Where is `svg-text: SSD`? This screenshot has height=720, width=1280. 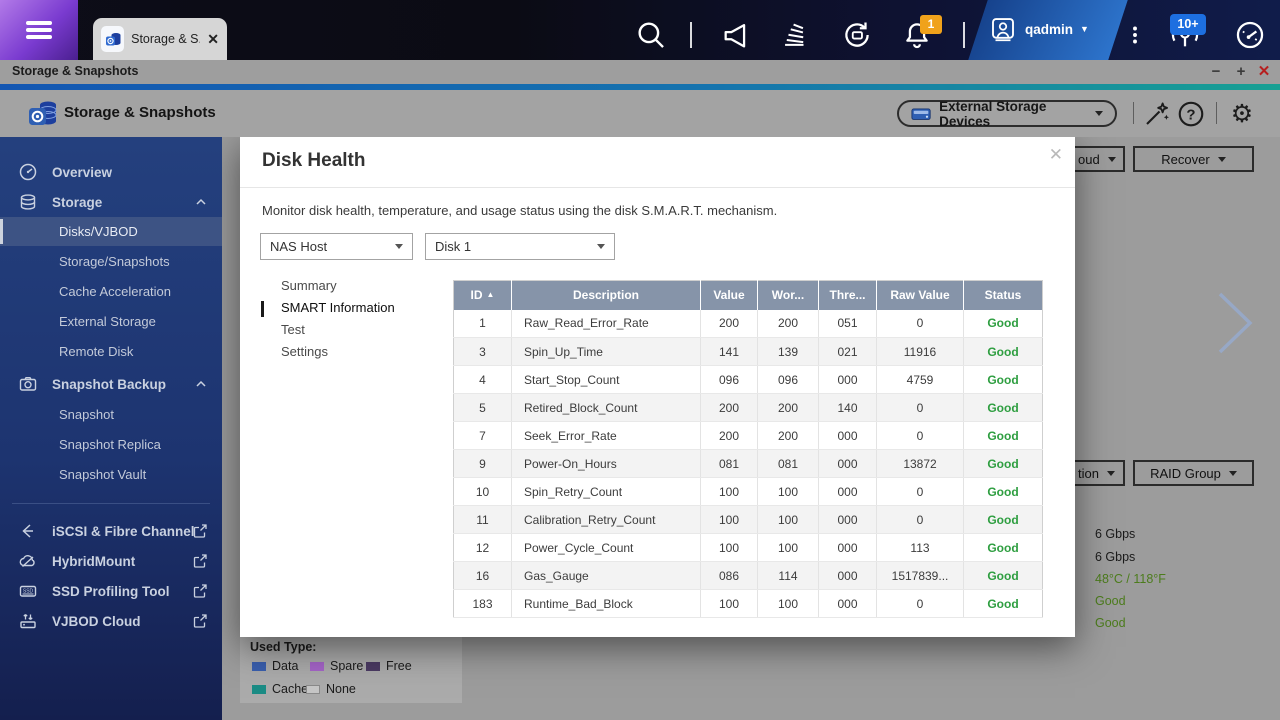 svg-text: SSD is located at coordinates (28, 592).